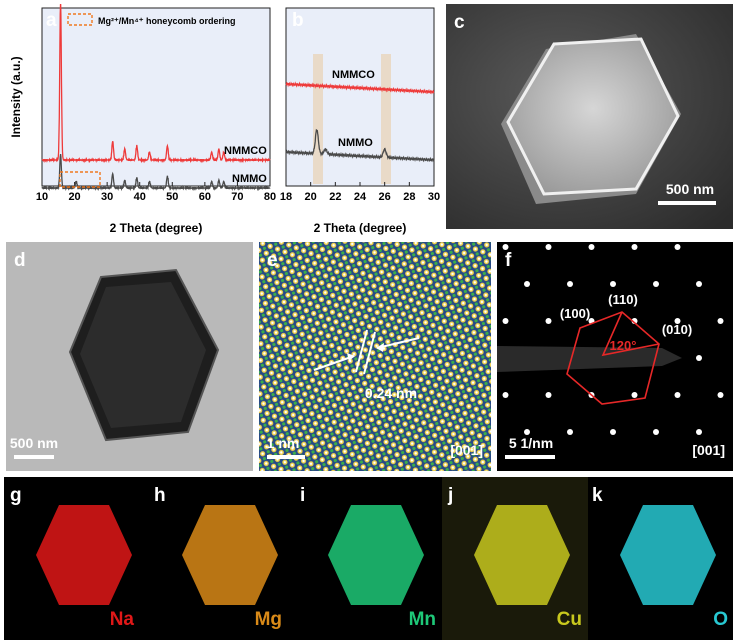  Describe the element at coordinates (677, 329) in the screenshot. I see `spot-label-010: (010)` at that location.